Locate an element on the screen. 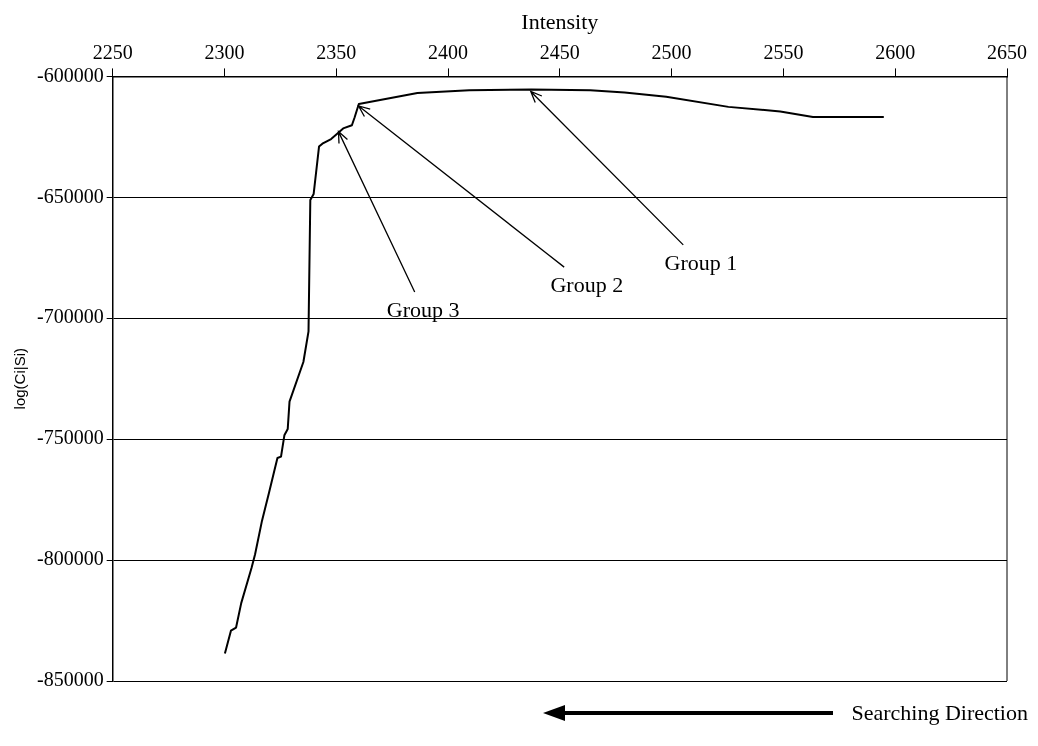 Image resolution: width=1038 pixels, height=746 pixels. y-tick-label: -700000 is located at coordinates (70, 316).